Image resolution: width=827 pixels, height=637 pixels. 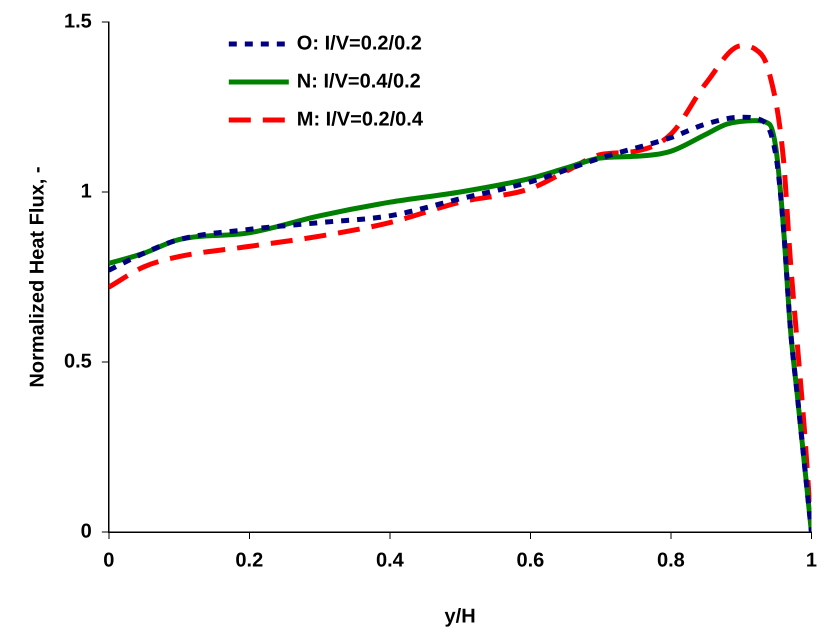 I want to click on x-tick-label: 0.8, so click(x=671, y=561).